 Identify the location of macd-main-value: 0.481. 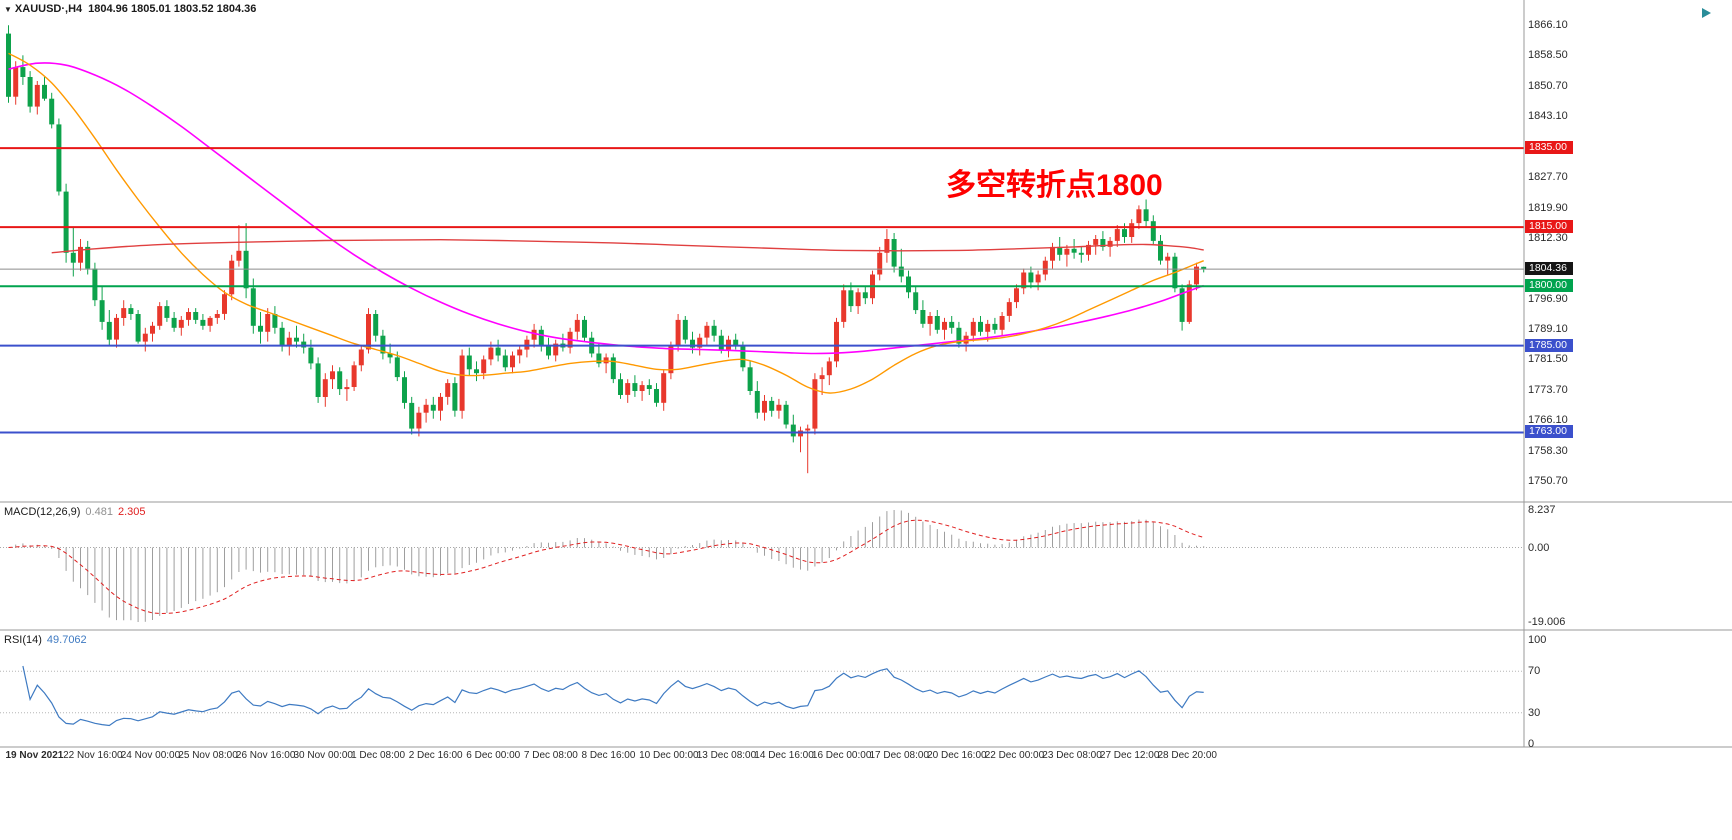
(99, 512).